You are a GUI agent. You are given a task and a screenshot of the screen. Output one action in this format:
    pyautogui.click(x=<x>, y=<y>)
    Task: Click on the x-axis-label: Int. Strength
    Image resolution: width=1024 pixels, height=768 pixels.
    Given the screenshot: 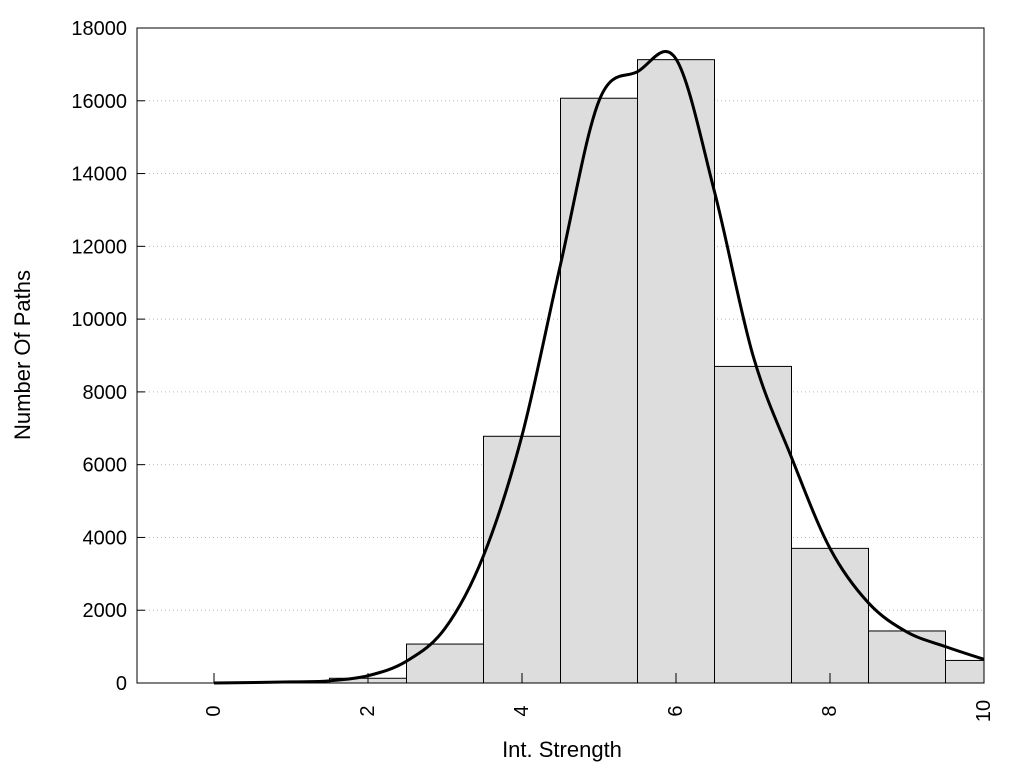 What is the action you would take?
    pyautogui.click(x=562, y=749)
    